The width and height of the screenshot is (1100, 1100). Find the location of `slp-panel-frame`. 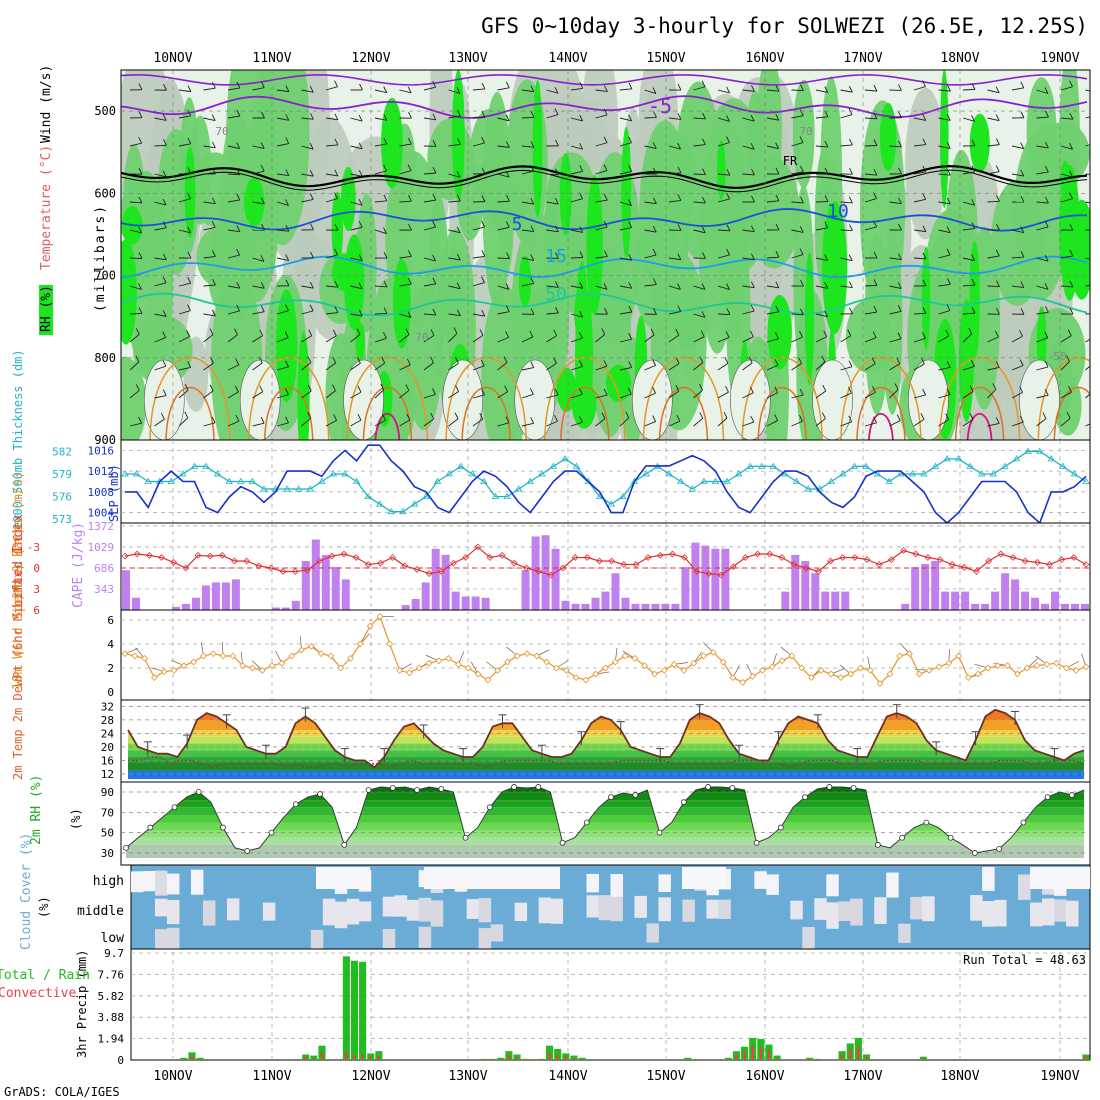

slp-panel-frame is located at coordinates (605, 481).